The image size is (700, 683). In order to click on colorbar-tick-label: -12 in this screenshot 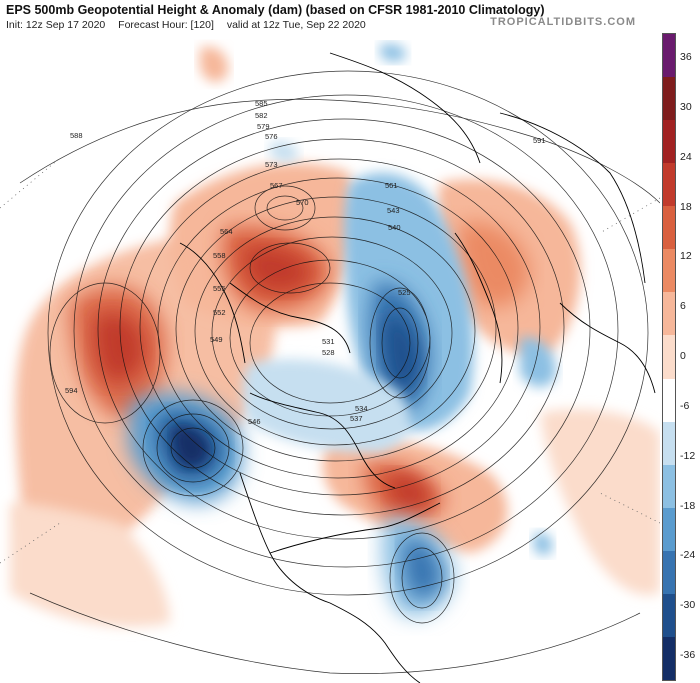, I will do `click(688, 455)`.